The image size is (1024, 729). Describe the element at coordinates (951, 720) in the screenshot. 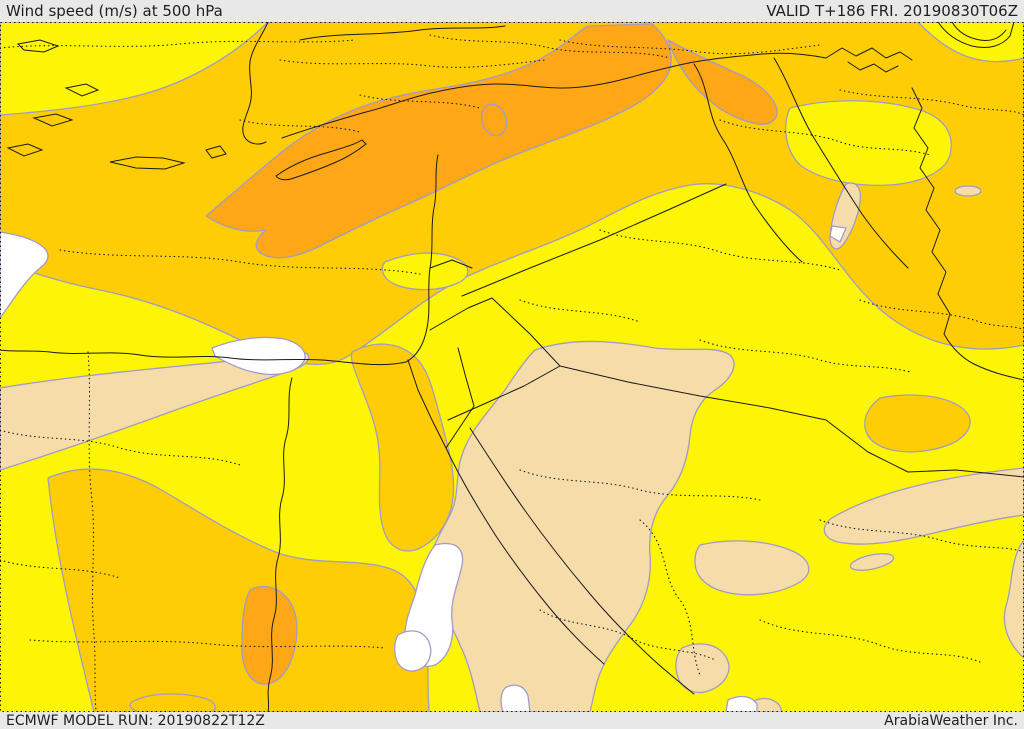

I see `brand-label: ArabiaWeather Inc.` at that location.